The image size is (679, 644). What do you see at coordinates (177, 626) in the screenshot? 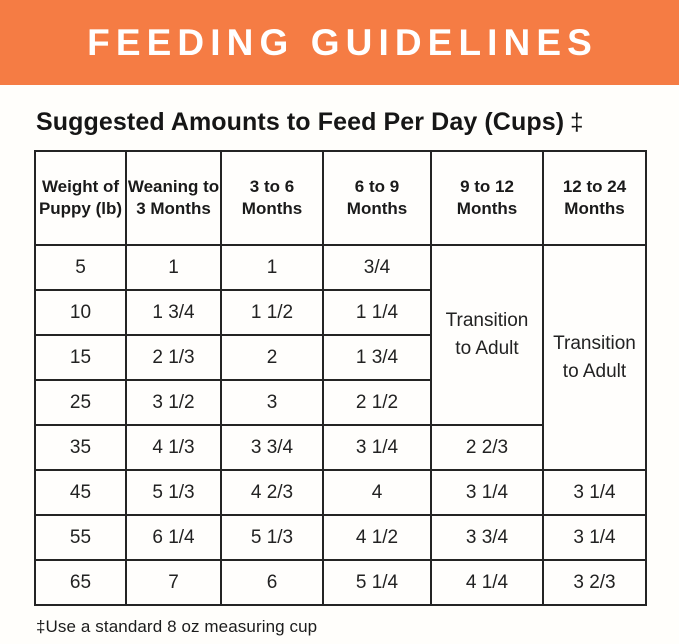
I see `footnote: ‡Use a standard 8 oz measuring cup` at bounding box center [177, 626].